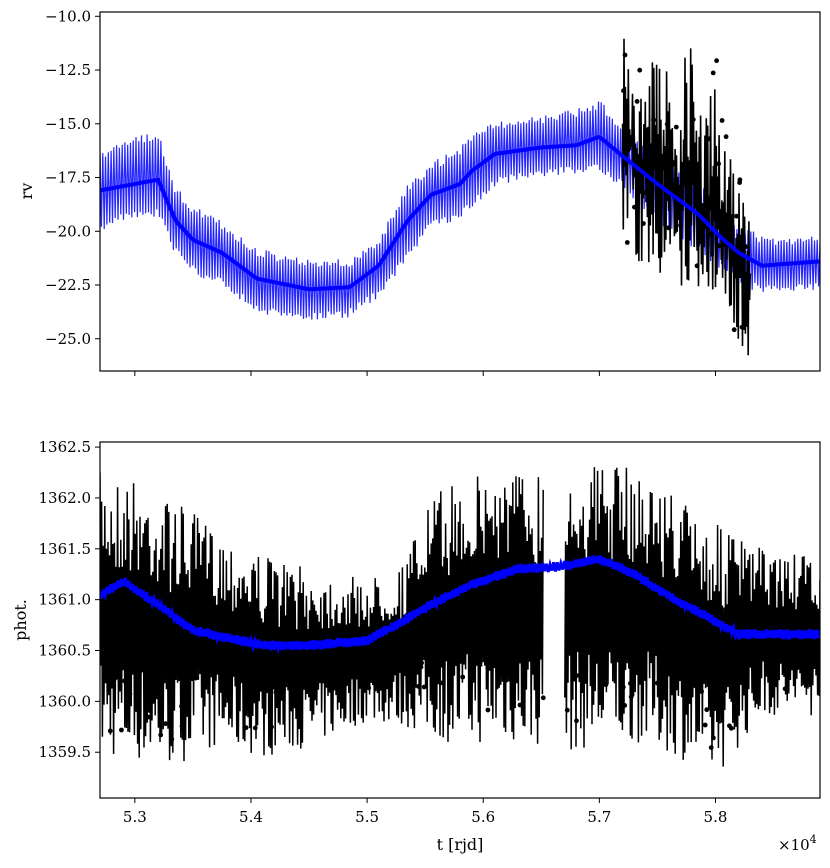 This screenshot has width=830, height=868. Describe the element at coordinates (65, 600) in the screenshot. I see `y-tick-label: 1361.0` at that location.